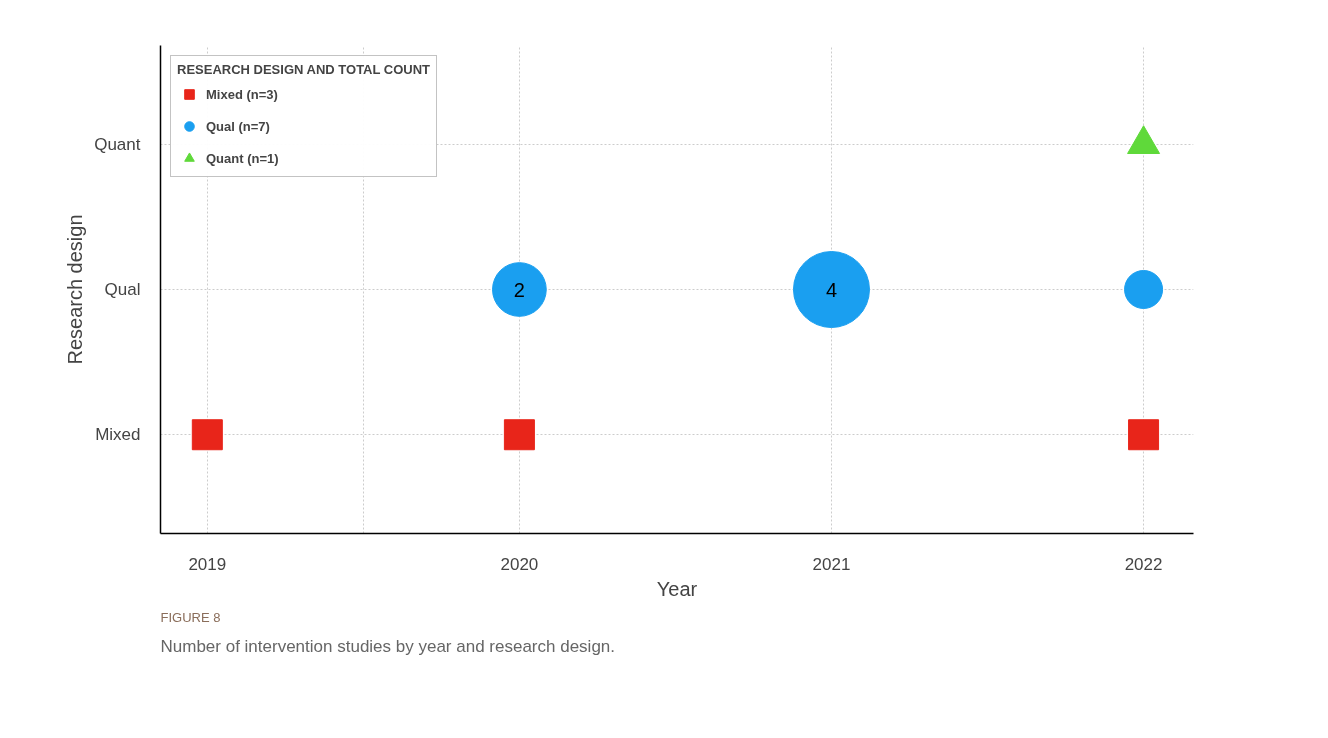 This screenshot has width=1328, height=738. What do you see at coordinates (190, 617) in the screenshot?
I see `caption: FIGURE 8` at bounding box center [190, 617].